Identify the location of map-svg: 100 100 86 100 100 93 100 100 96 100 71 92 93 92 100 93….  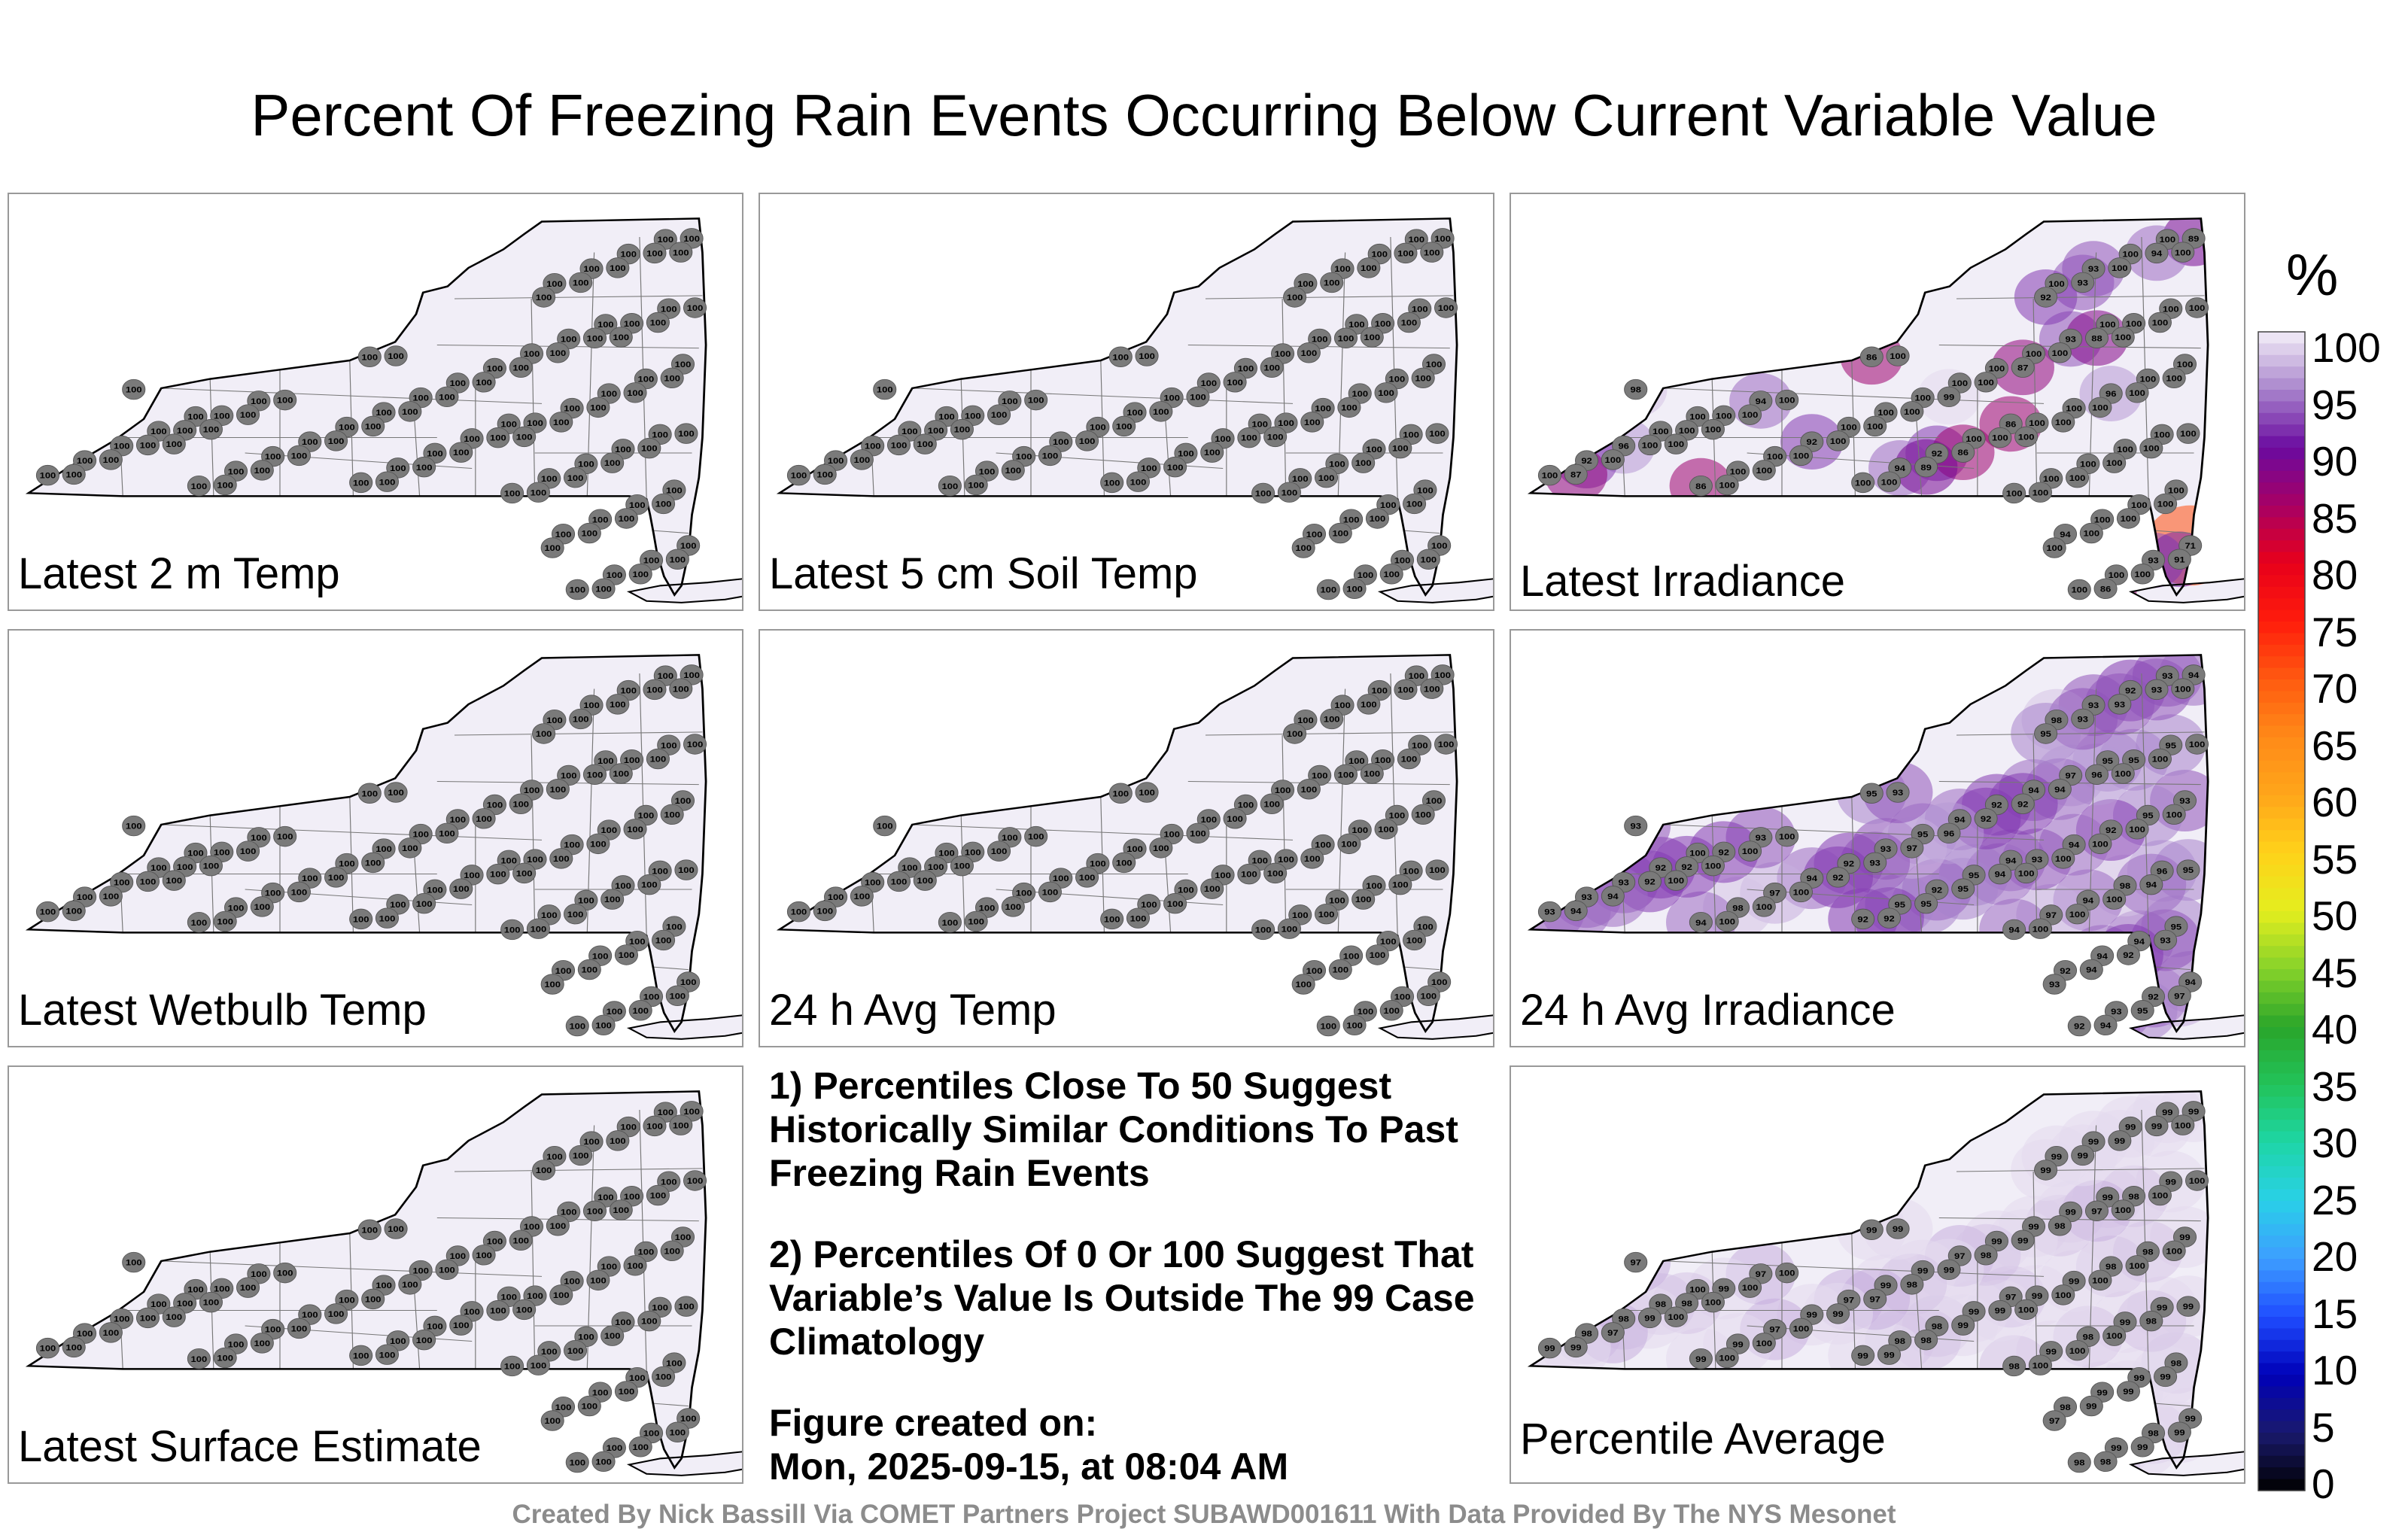
(1885, 410).